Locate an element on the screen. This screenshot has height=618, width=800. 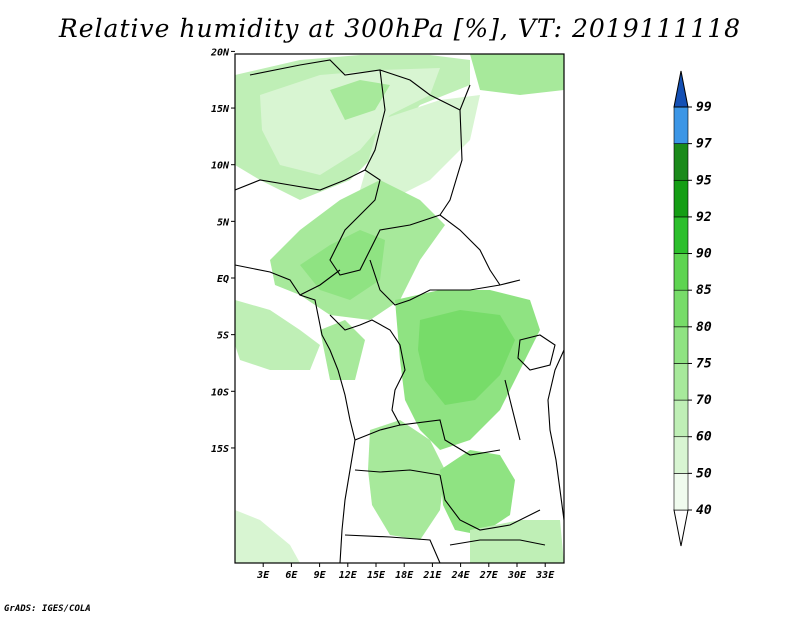
lon-tick-label: 24E is located at coordinates (461, 575).